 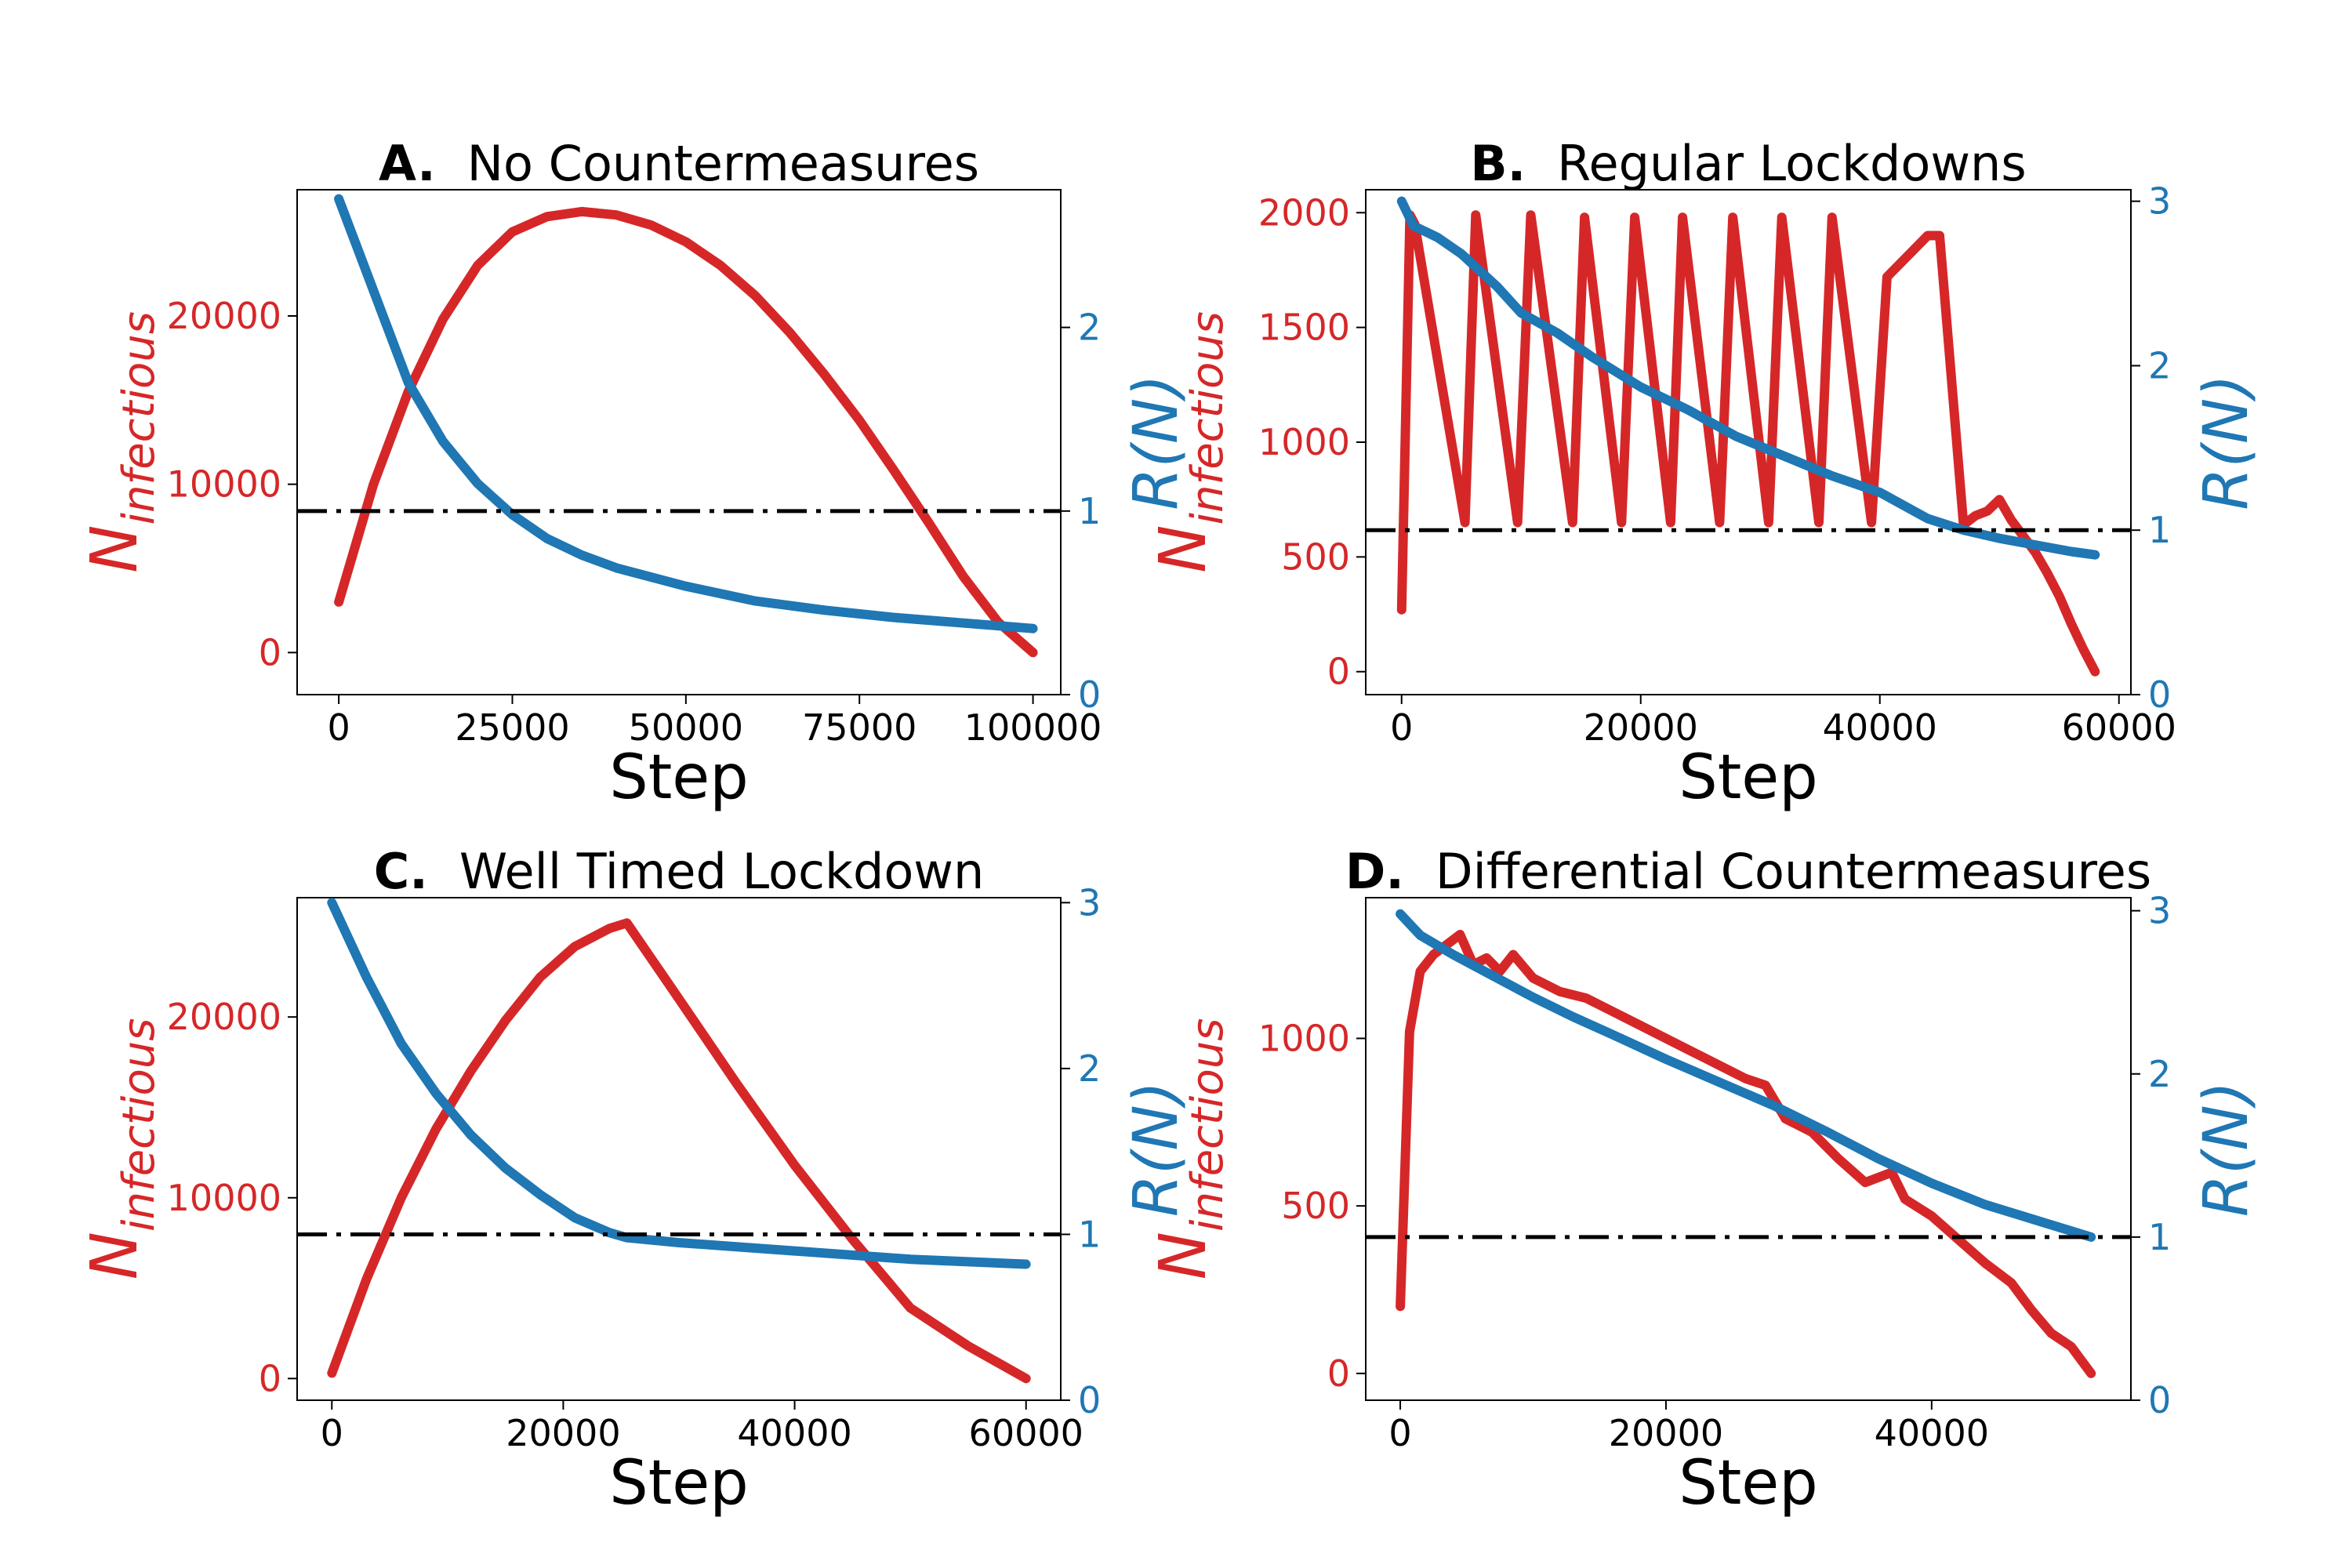 I want to click on panel-3-ytick-right-label: 3, so click(x=1089, y=902).